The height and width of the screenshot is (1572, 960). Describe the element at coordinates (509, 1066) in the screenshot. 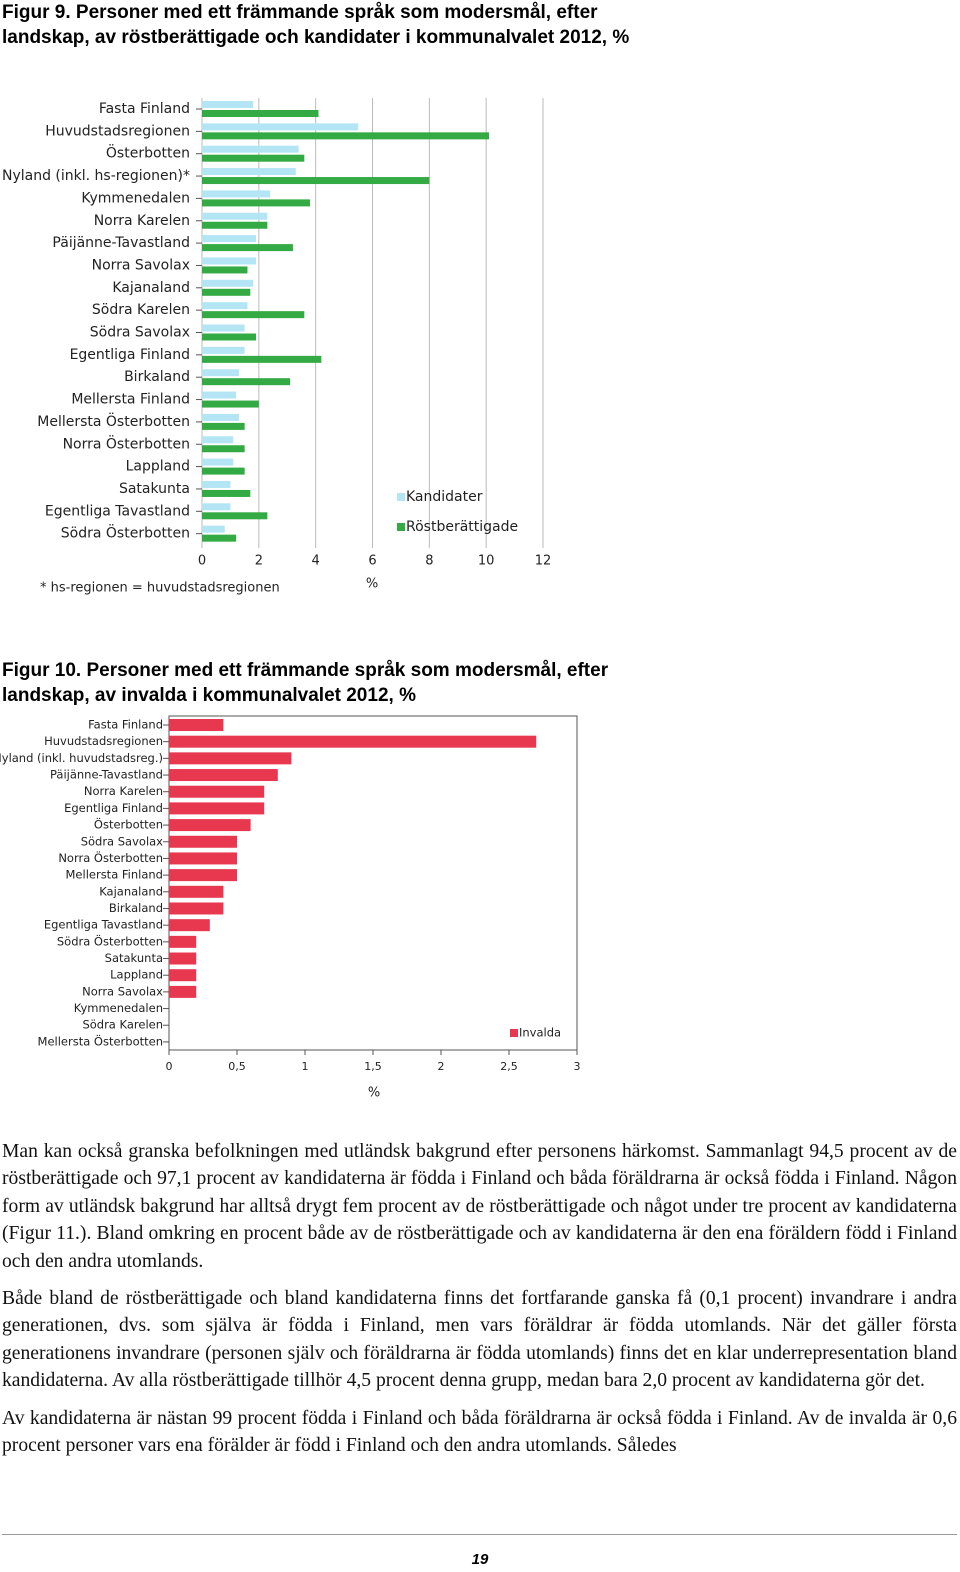

I see `x-tick-label: 2,5` at that location.